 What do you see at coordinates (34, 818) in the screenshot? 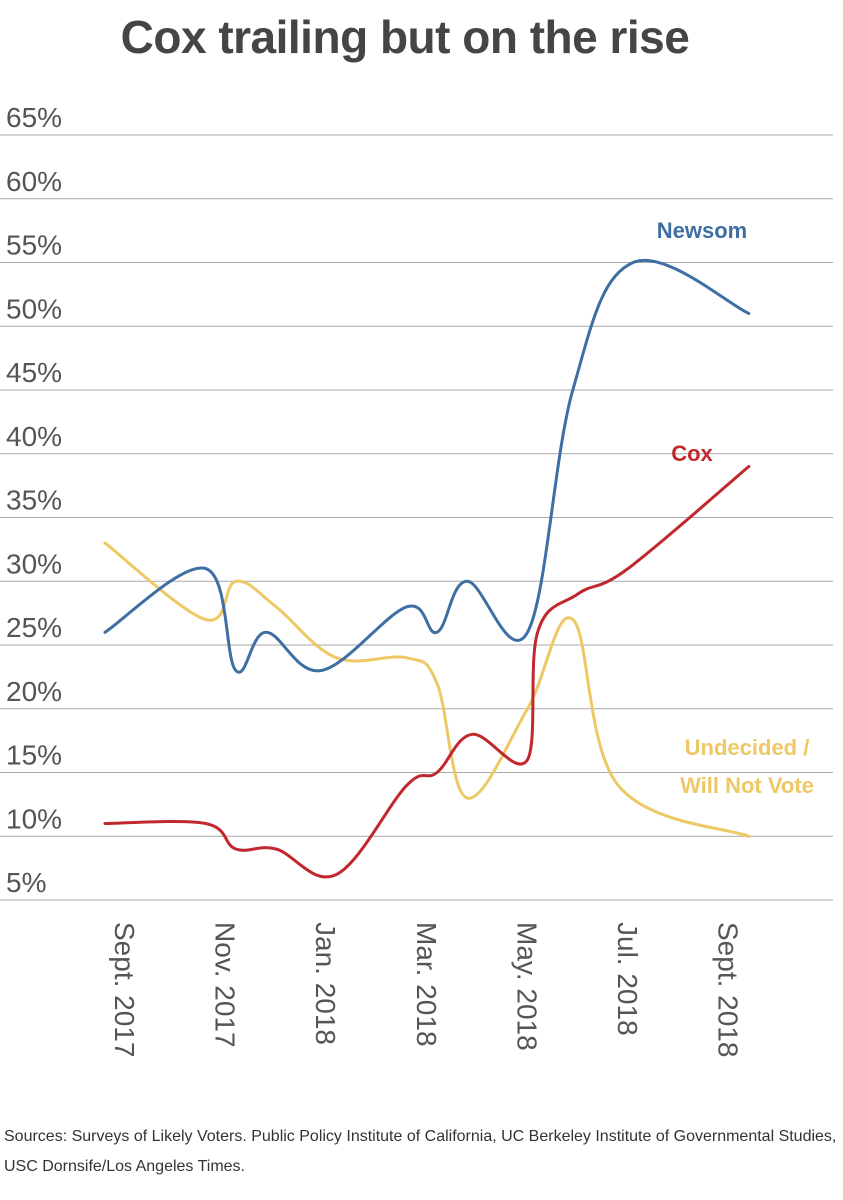
I see `y-tick-label: 10%` at bounding box center [34, 818].